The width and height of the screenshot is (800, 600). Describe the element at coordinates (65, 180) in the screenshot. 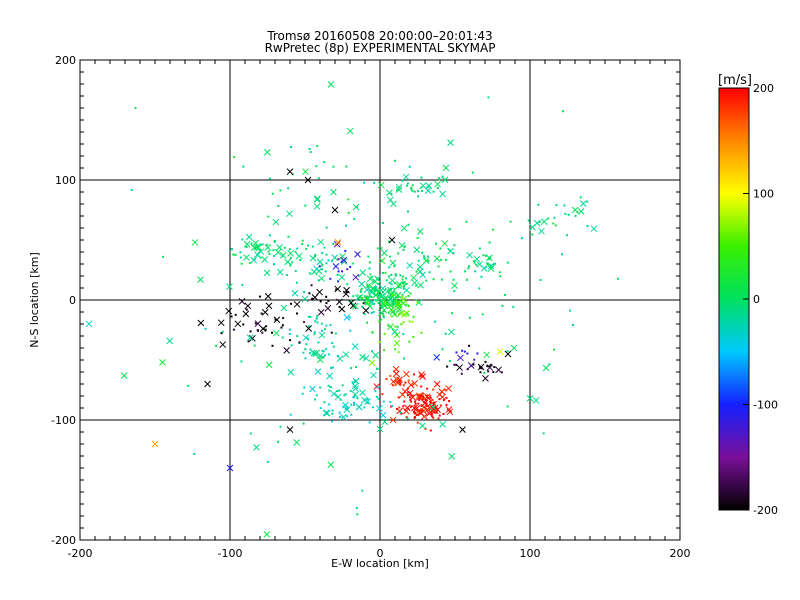

I see `y-tick-label: 100` at that location.